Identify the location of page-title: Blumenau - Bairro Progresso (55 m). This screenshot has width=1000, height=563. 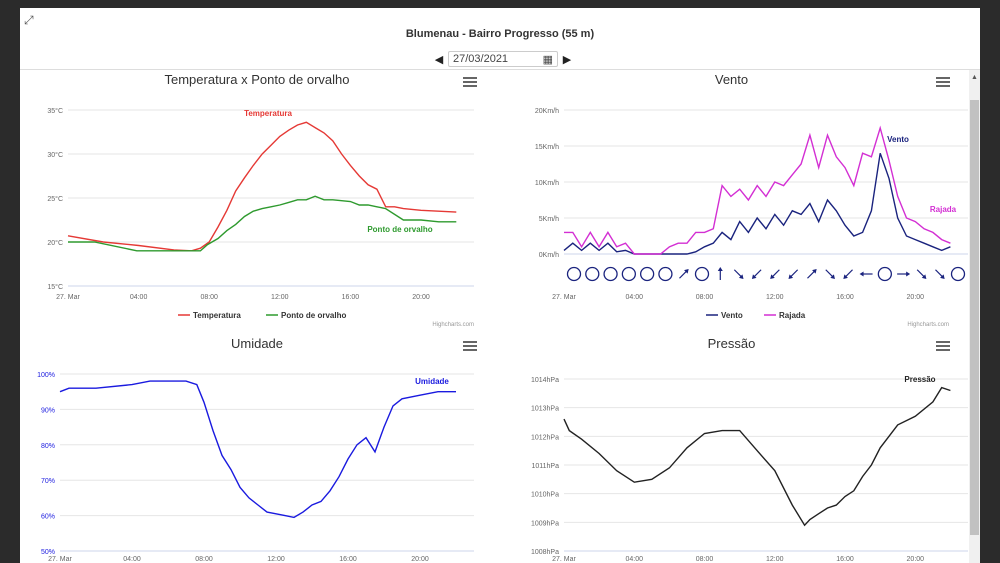
(500, 34).